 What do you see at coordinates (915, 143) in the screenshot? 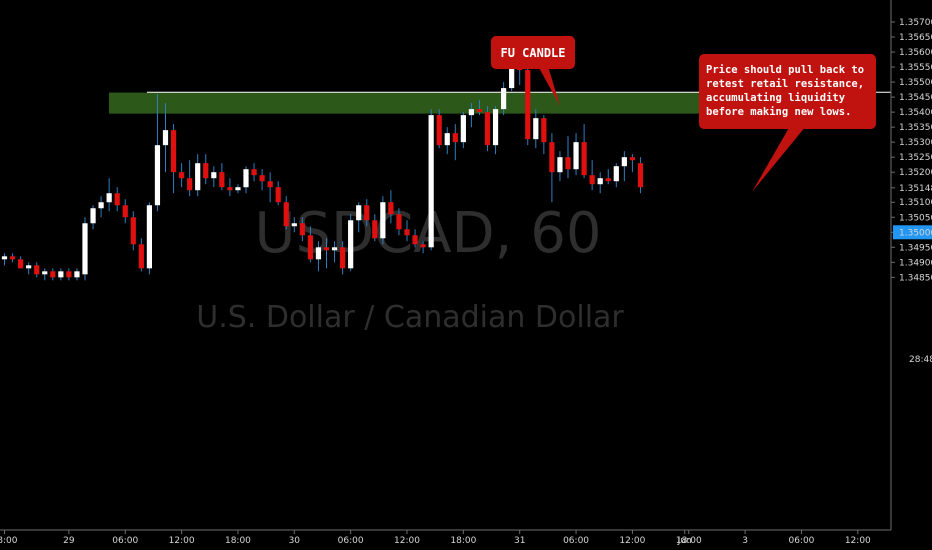
I see `y-tick-label: 1.35300` at bounding box center [915, 143].